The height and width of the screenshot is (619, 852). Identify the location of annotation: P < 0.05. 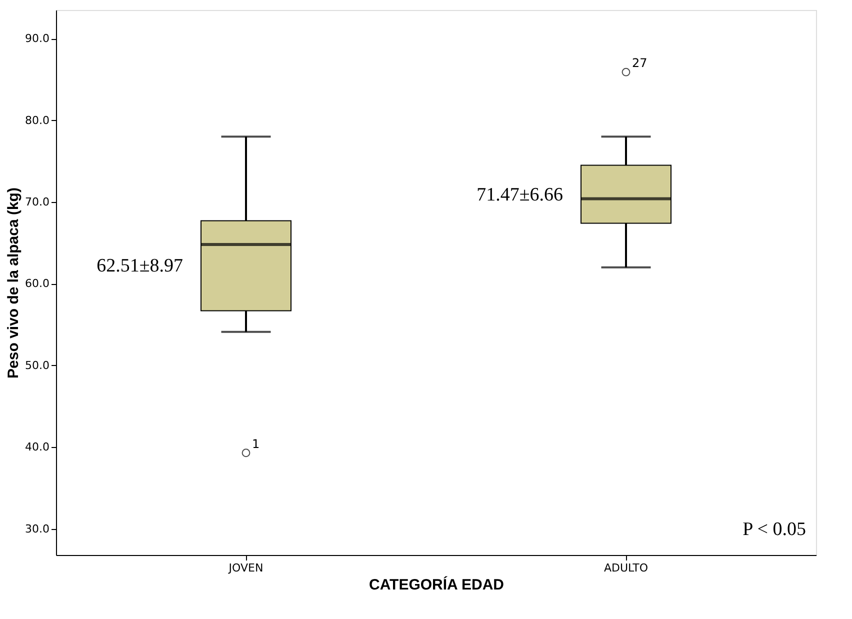
(774, 529).